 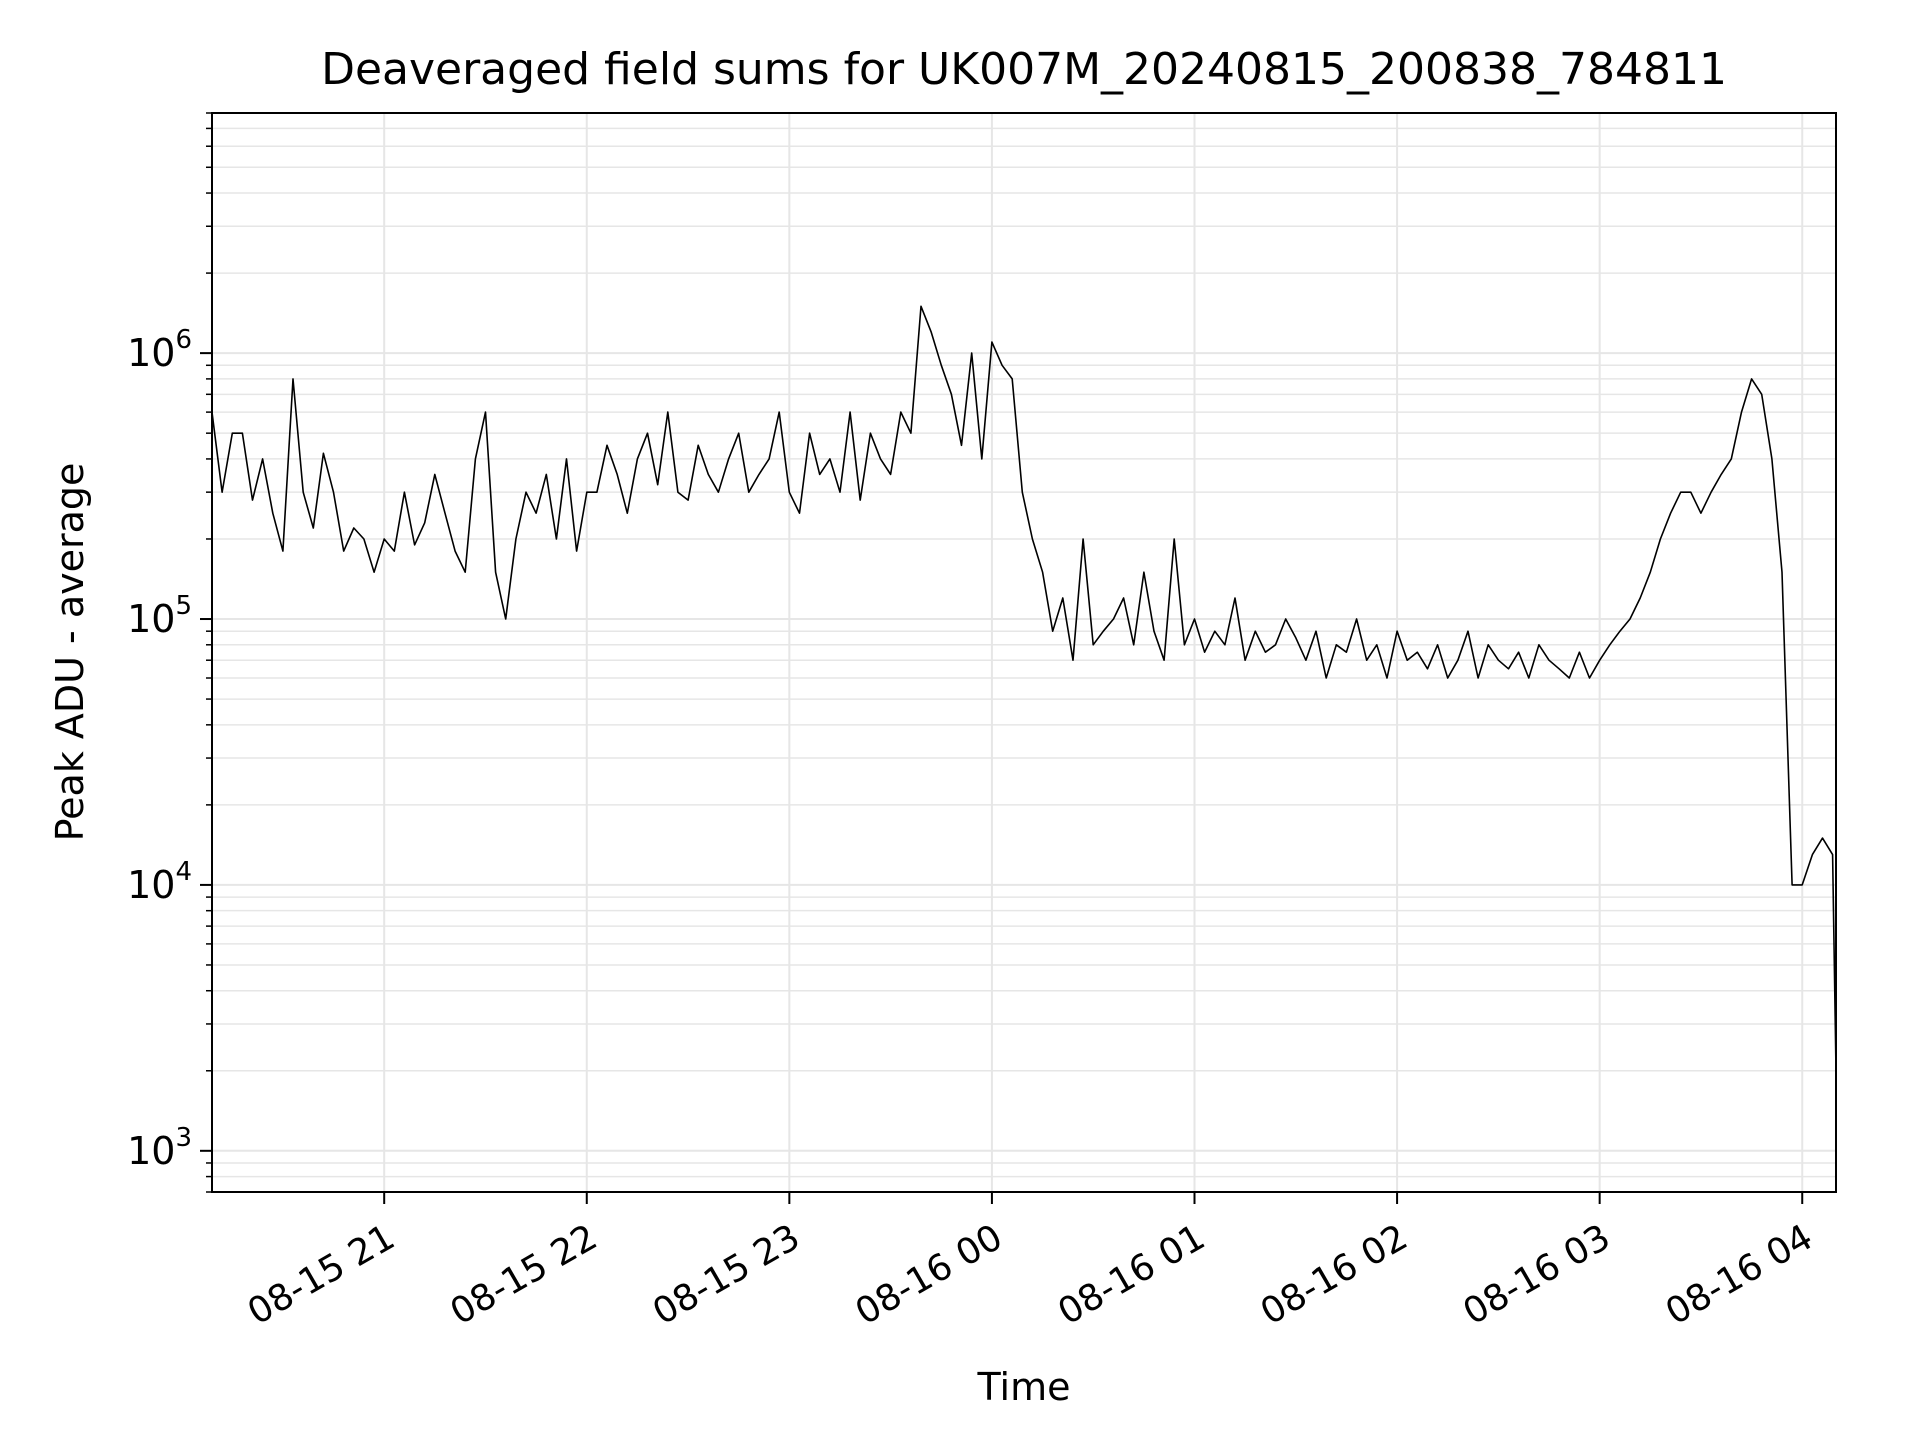 I want to click on y-tick-label: 10⁵, so click(x=159, y=616).